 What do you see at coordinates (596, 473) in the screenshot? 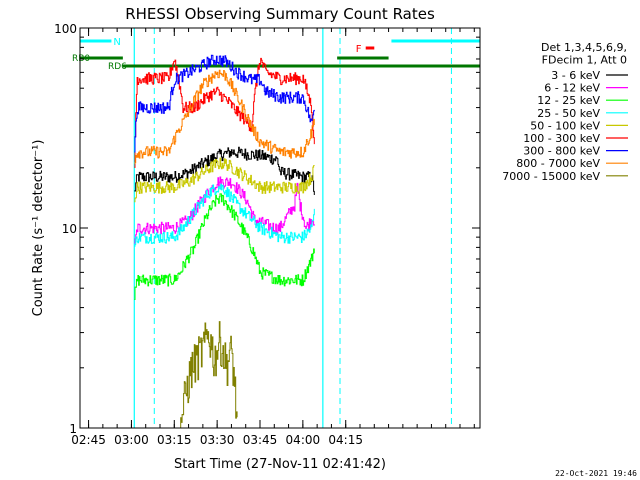
I see `footer-timestamp: 22-Oct-2021 19:46` at bounding box center [596, 473].